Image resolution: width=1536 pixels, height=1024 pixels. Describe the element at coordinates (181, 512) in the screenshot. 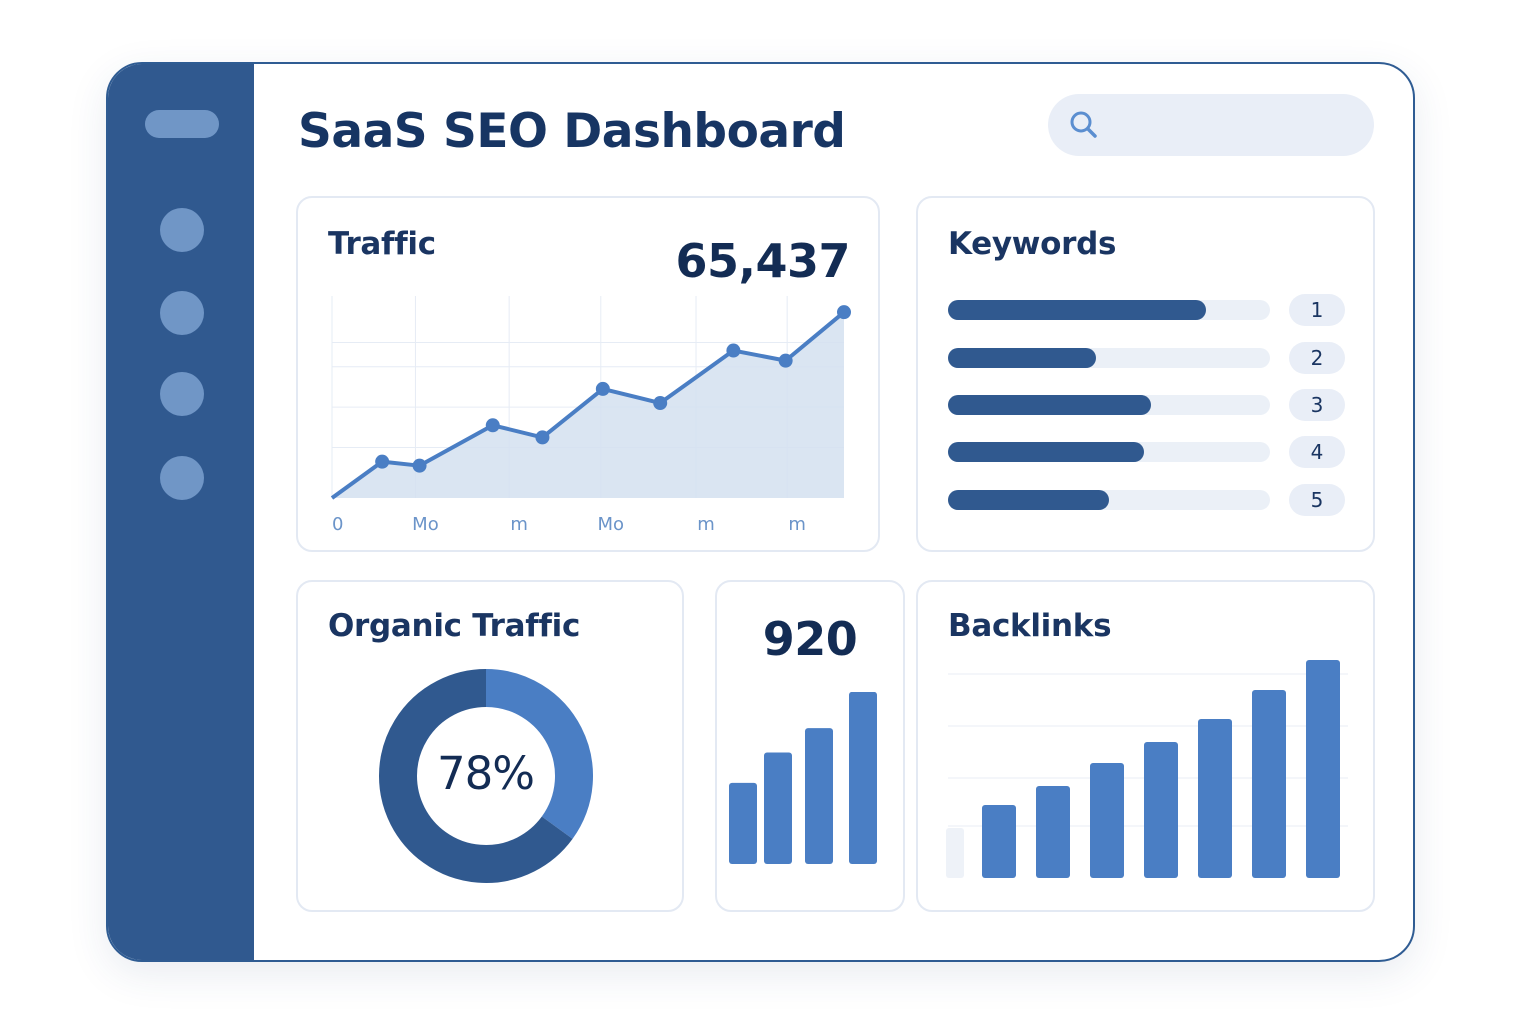

I see `sidebar` at that location.